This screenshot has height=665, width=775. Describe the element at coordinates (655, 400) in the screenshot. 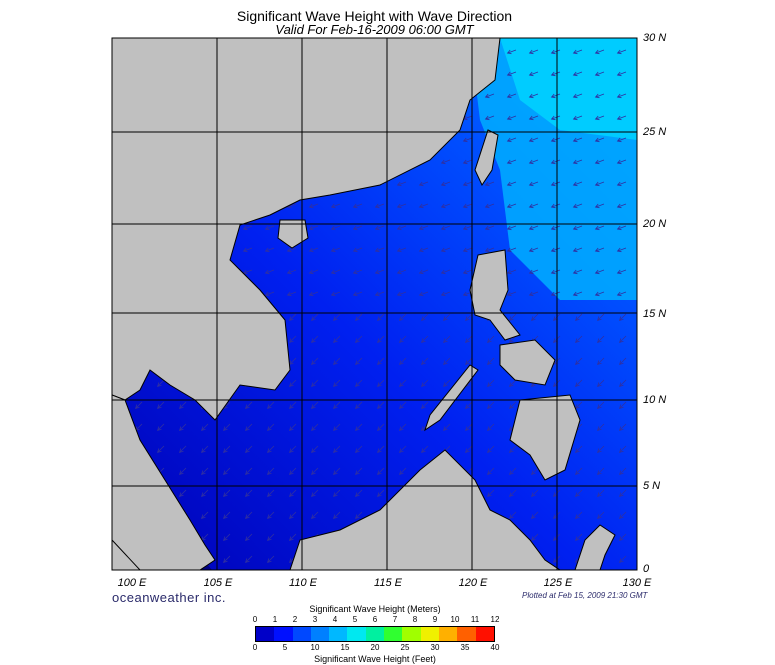

I see `lat-label-10n: 10 N` at that location.